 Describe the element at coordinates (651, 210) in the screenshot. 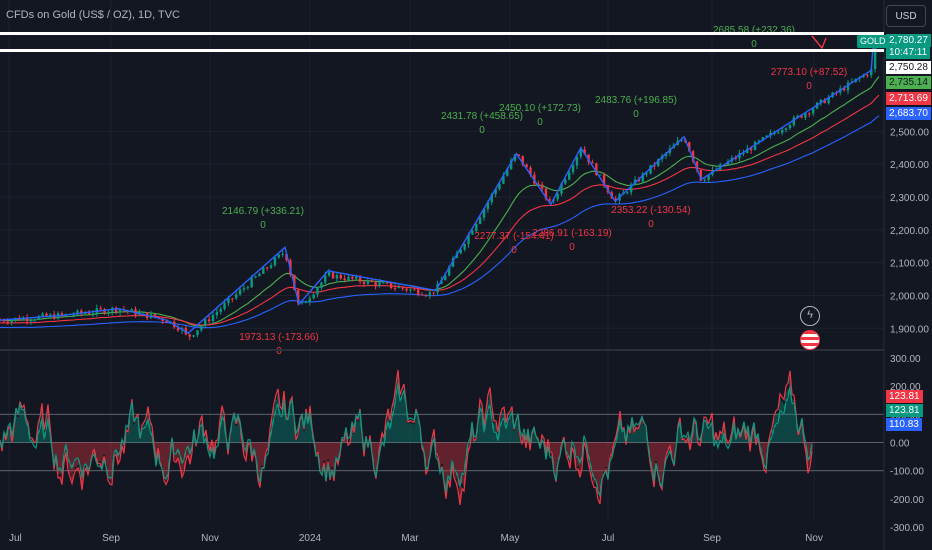

I see `trough-label: 2353.22 (-130.54)` at that location.